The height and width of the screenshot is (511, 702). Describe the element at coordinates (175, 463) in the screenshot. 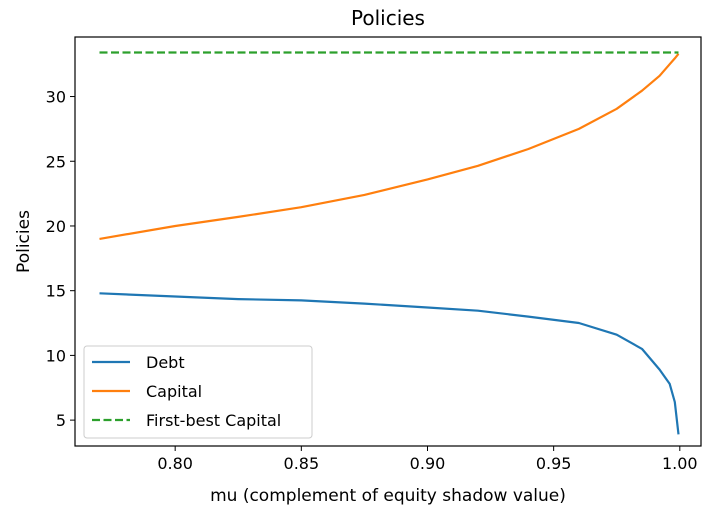

I see `x-tick-label: 0.80` at that location.